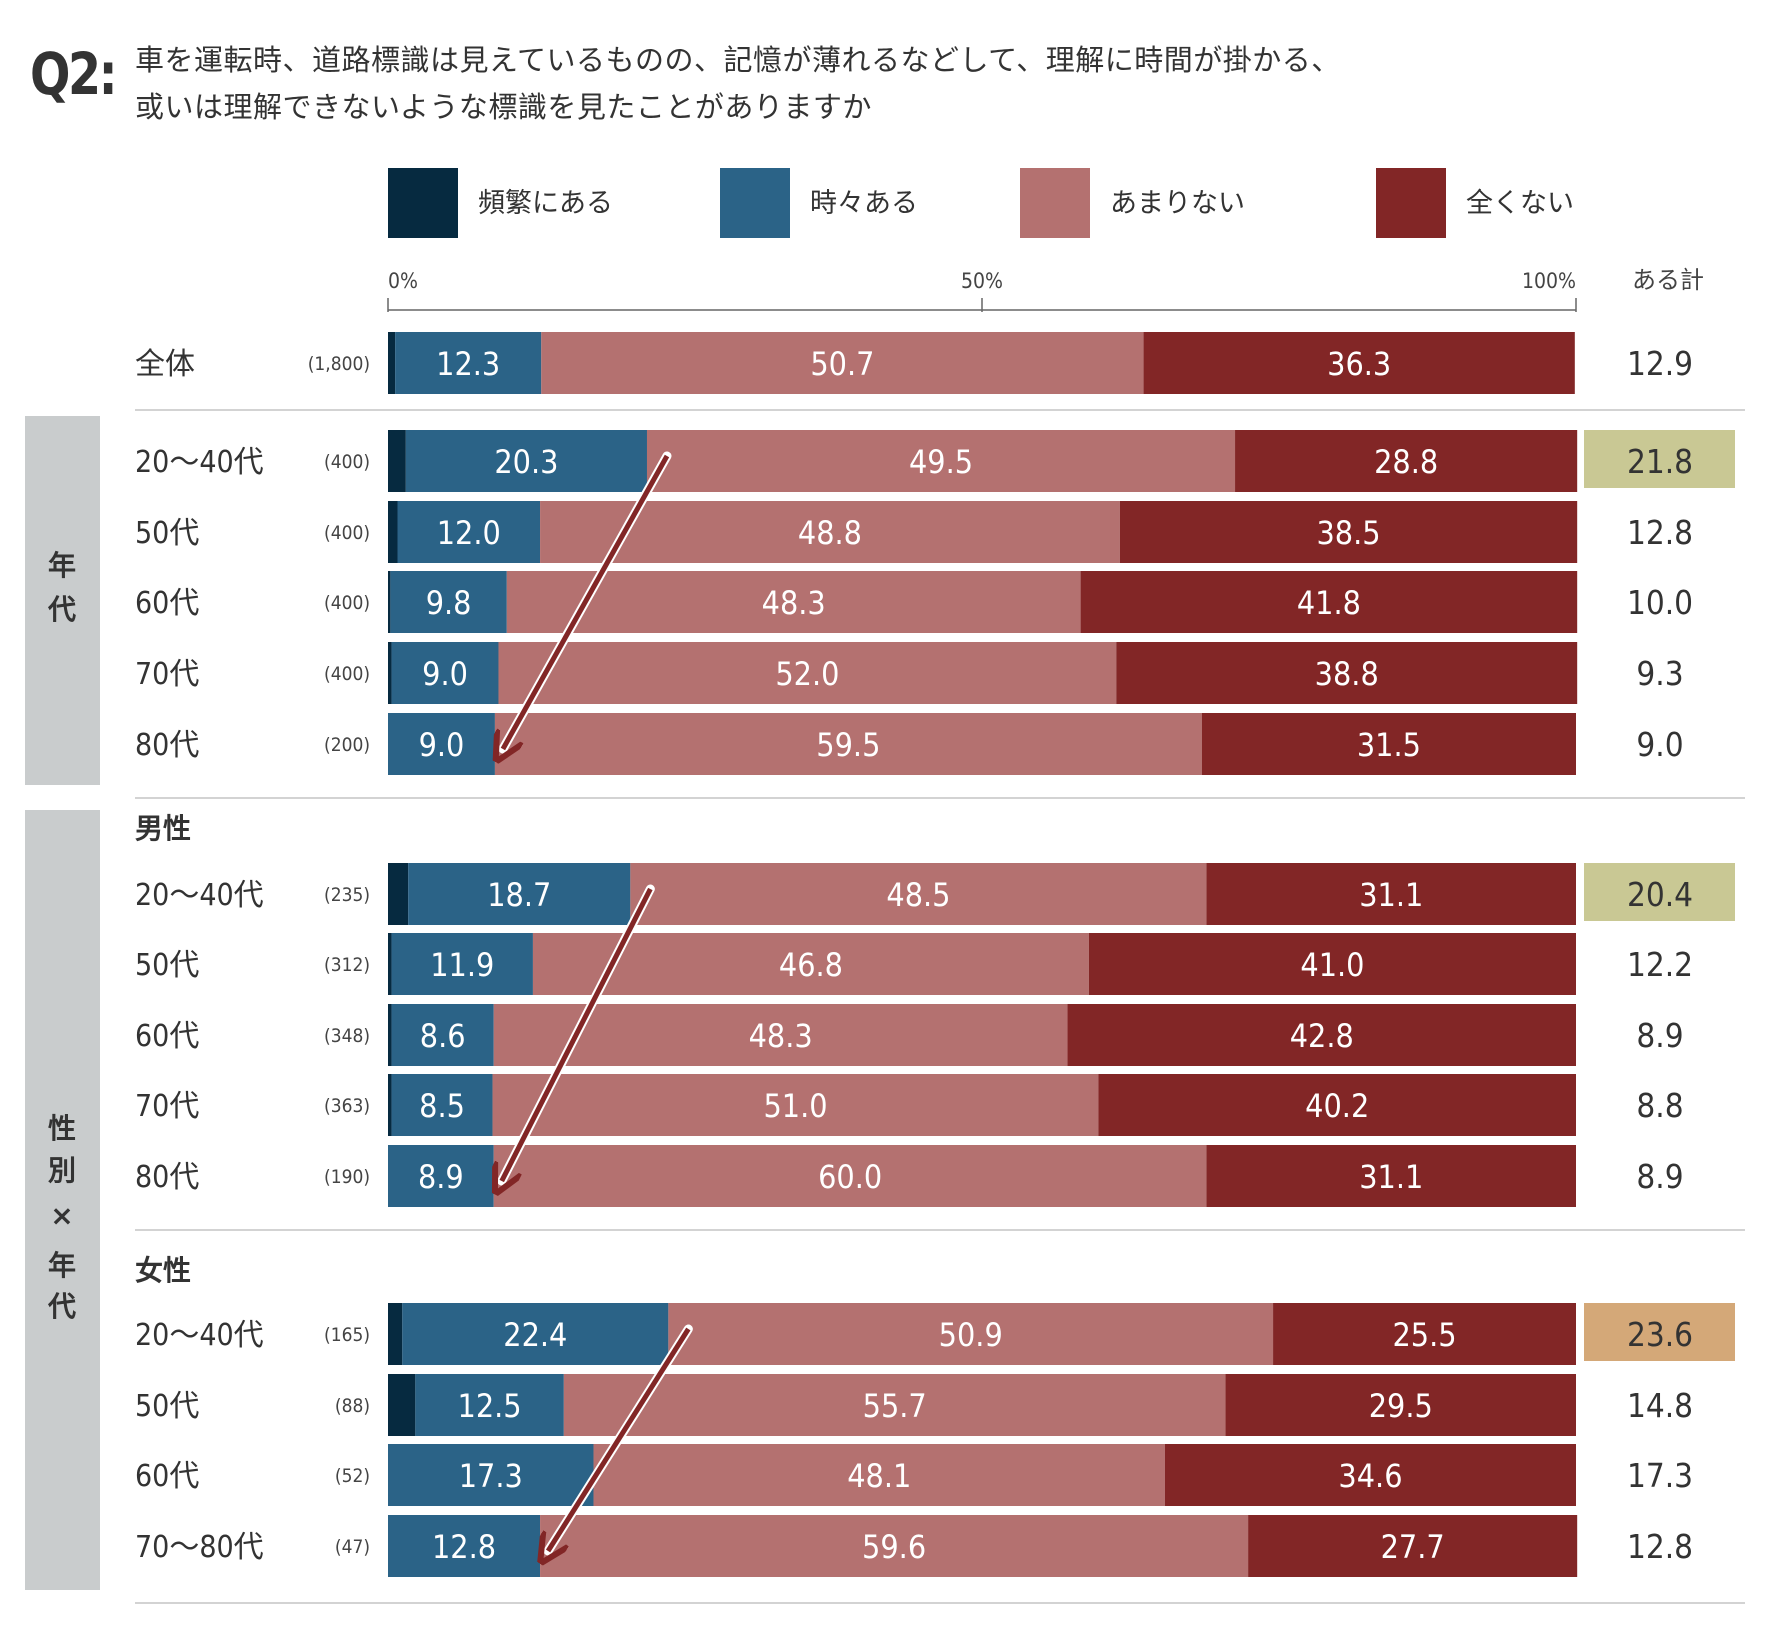  Describe the element at coordinates (894, 1547) in the screenshot. I see `bar-value-label: 59.6` at that location.